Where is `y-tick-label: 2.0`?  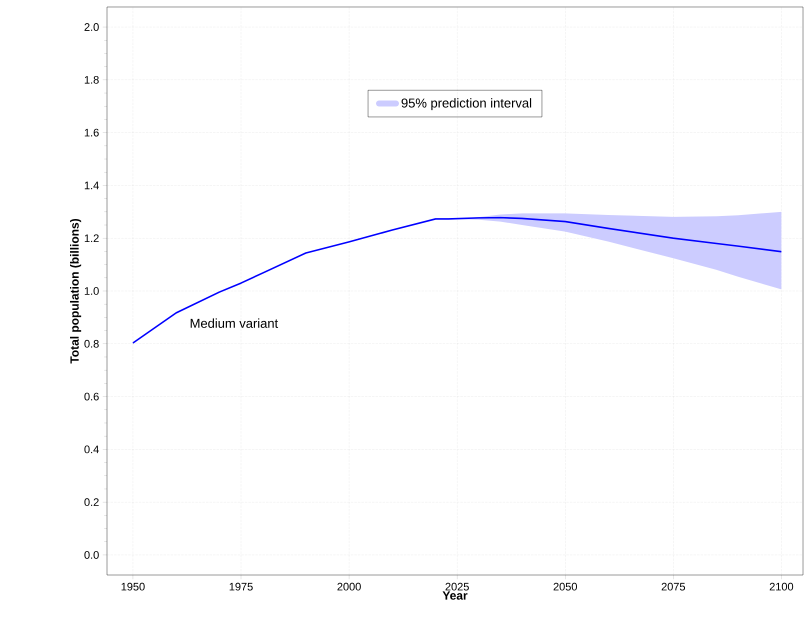 y-tick-label: 2.0 is located at coordinates (91, 27).